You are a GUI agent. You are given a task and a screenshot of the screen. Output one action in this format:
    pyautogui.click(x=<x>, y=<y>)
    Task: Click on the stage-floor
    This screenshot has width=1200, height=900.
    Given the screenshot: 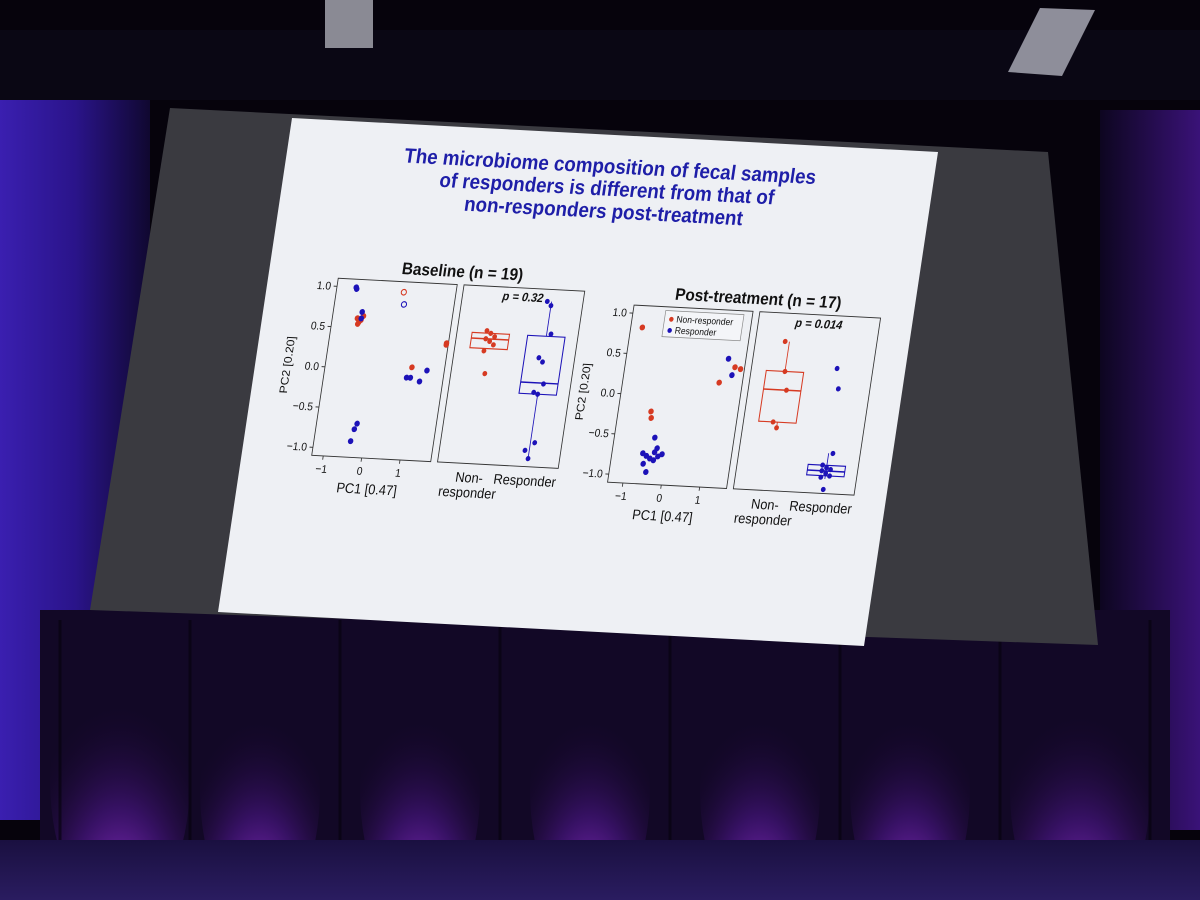 What is the action you would take?
    pyautogui.click(x=600, y=870)
    